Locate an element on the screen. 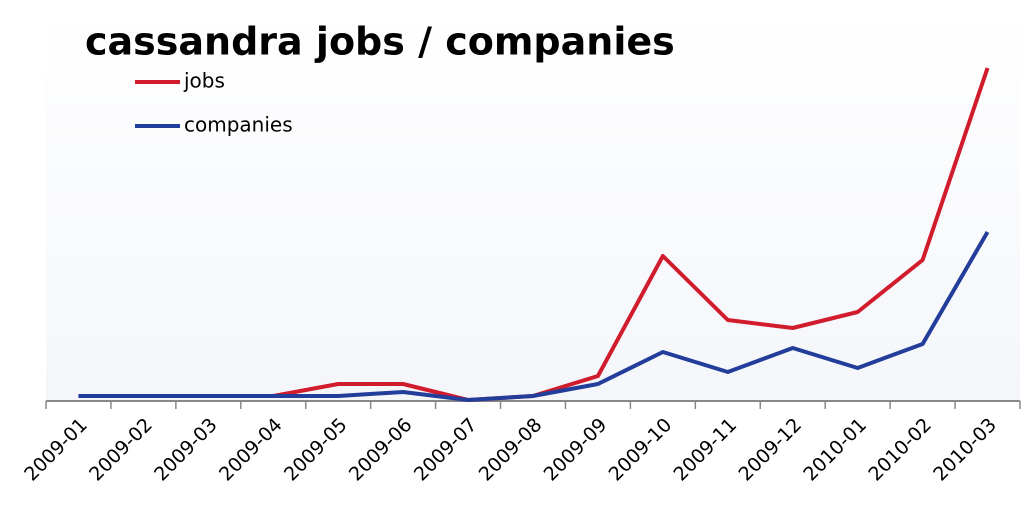 Image resolution: width=1024 pixels, height=517 pixels. x-tick-label: 2009-03 is located at coordinates (186, 450).